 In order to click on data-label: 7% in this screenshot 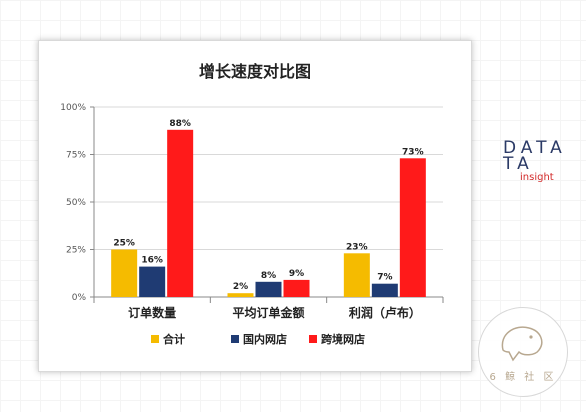, I will do `click(384, 278)`.